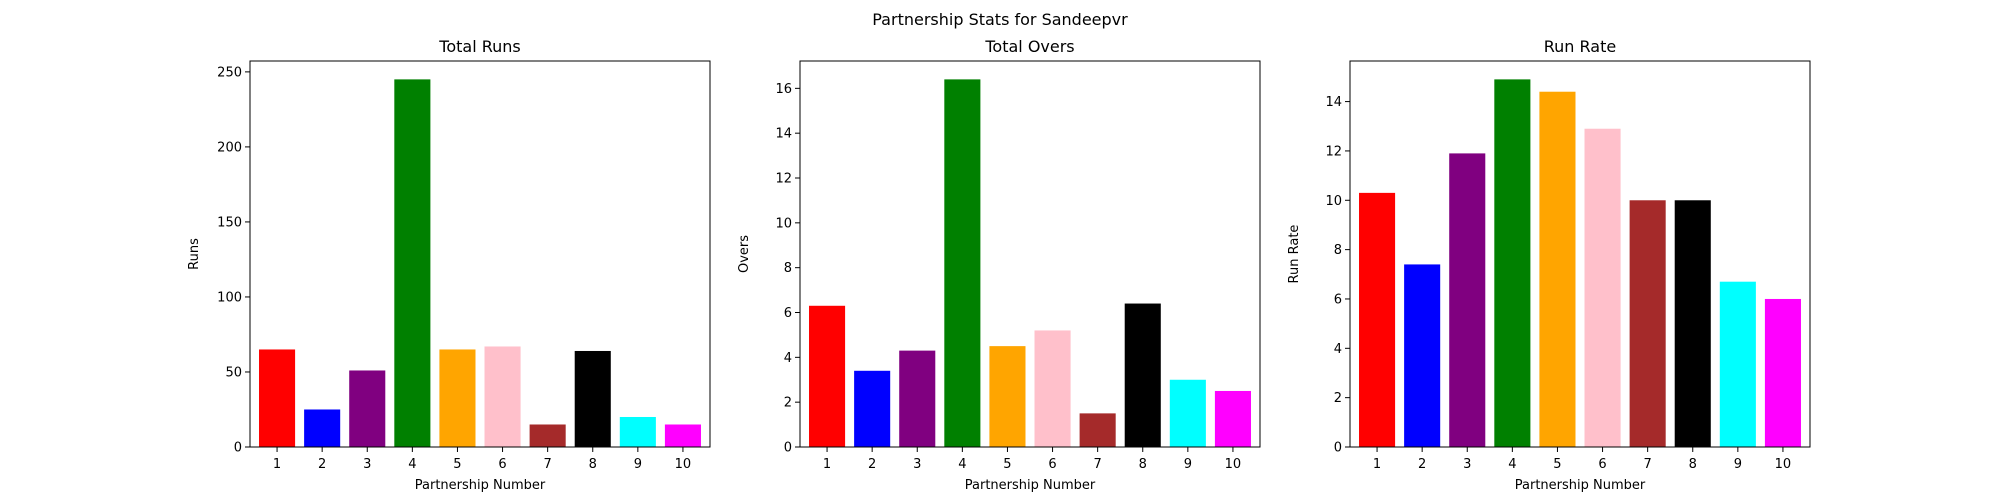 This screenshot has height=500, width=2000. I want to click on chart-title: Total Overs, so click(1029, 46).